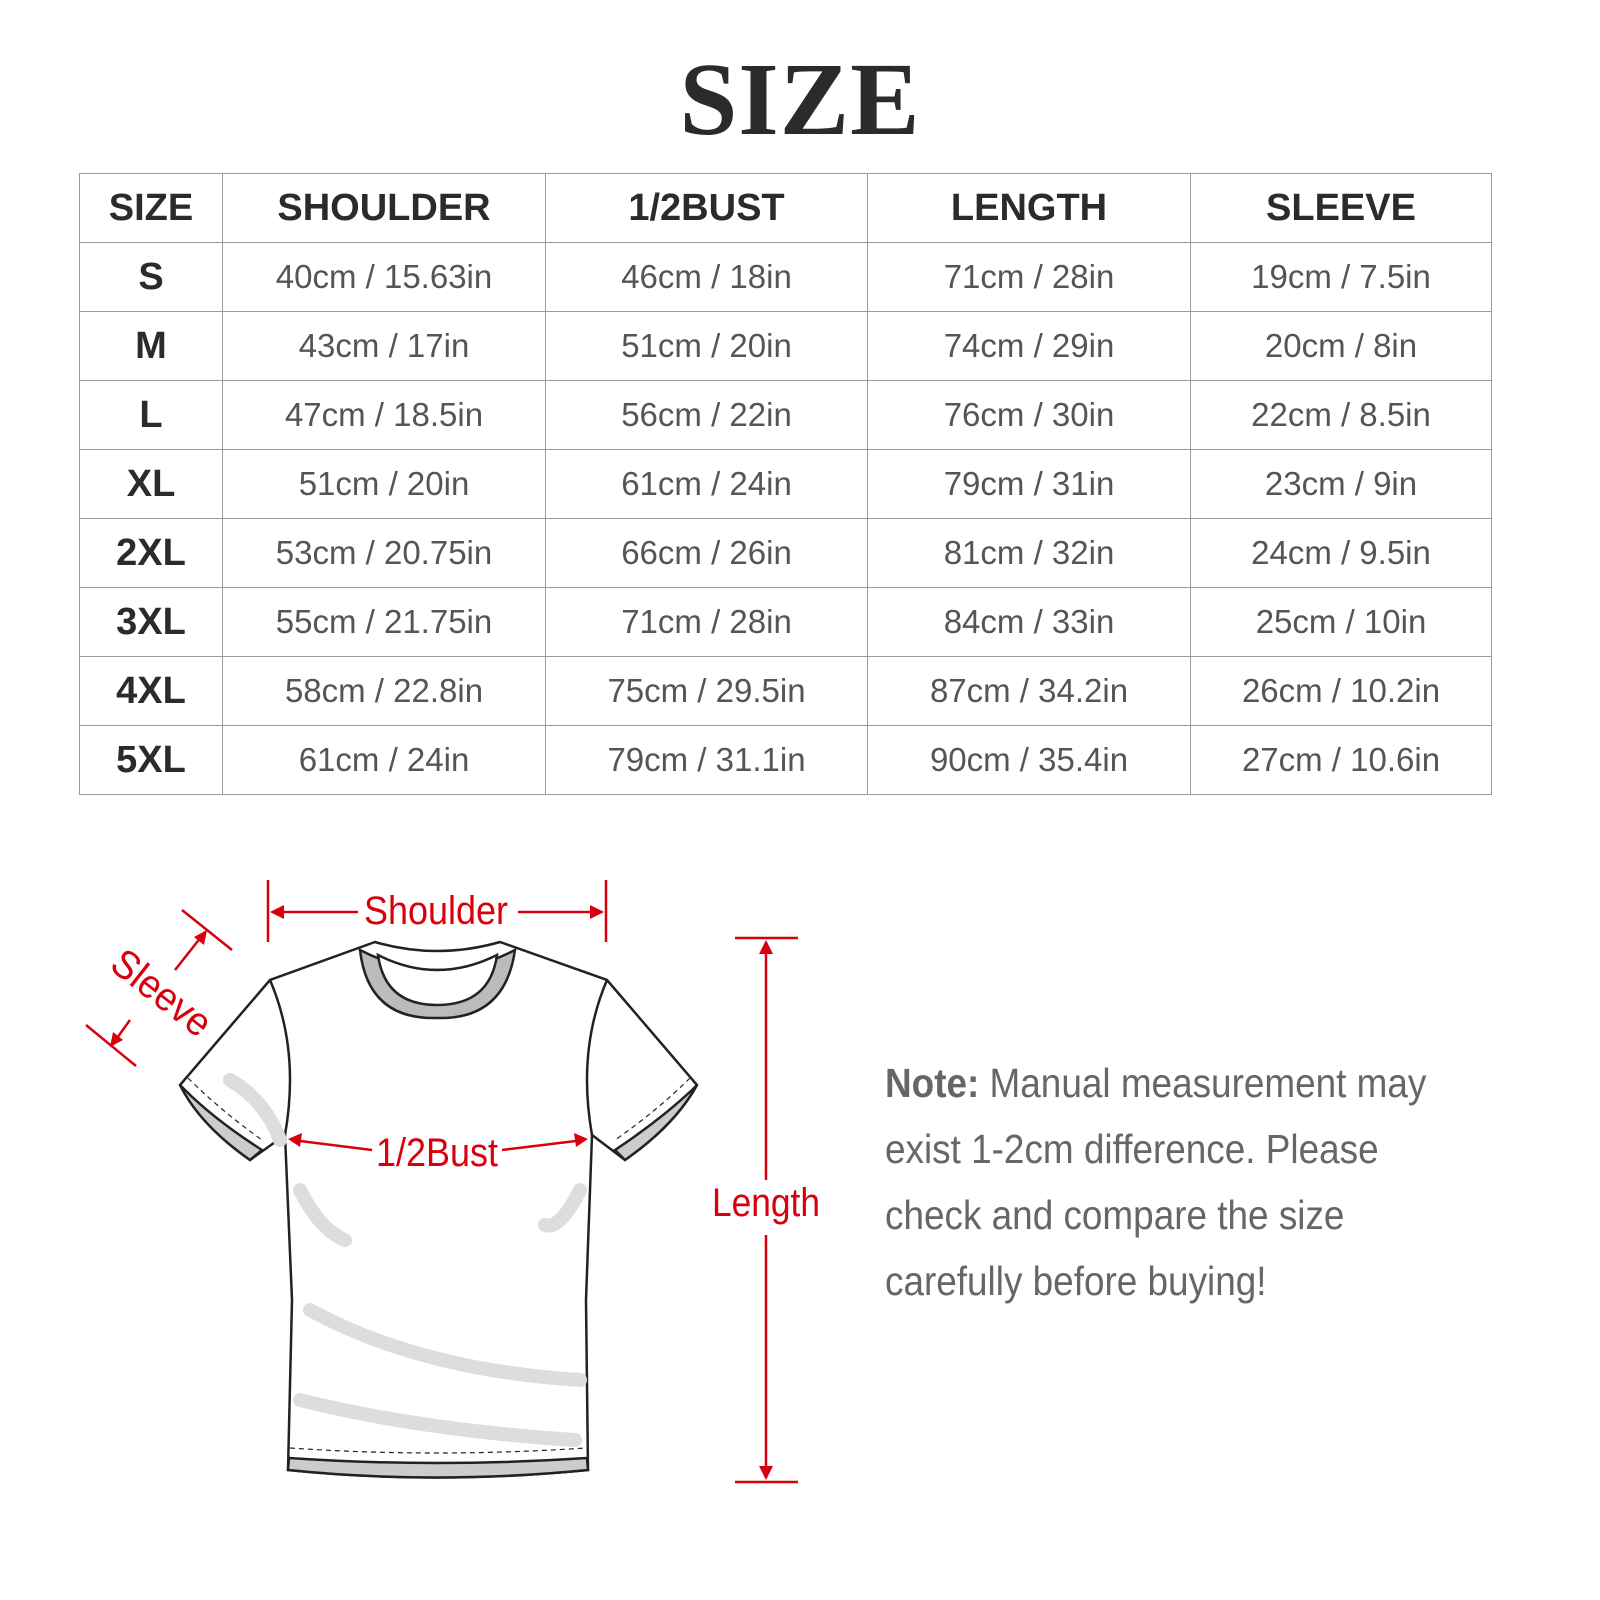 The height and width of the screenshot is (1600, 1600). Describe the element at coordinates (800, 99) in the screenshot. I see `page-title: SIZE` at that location.